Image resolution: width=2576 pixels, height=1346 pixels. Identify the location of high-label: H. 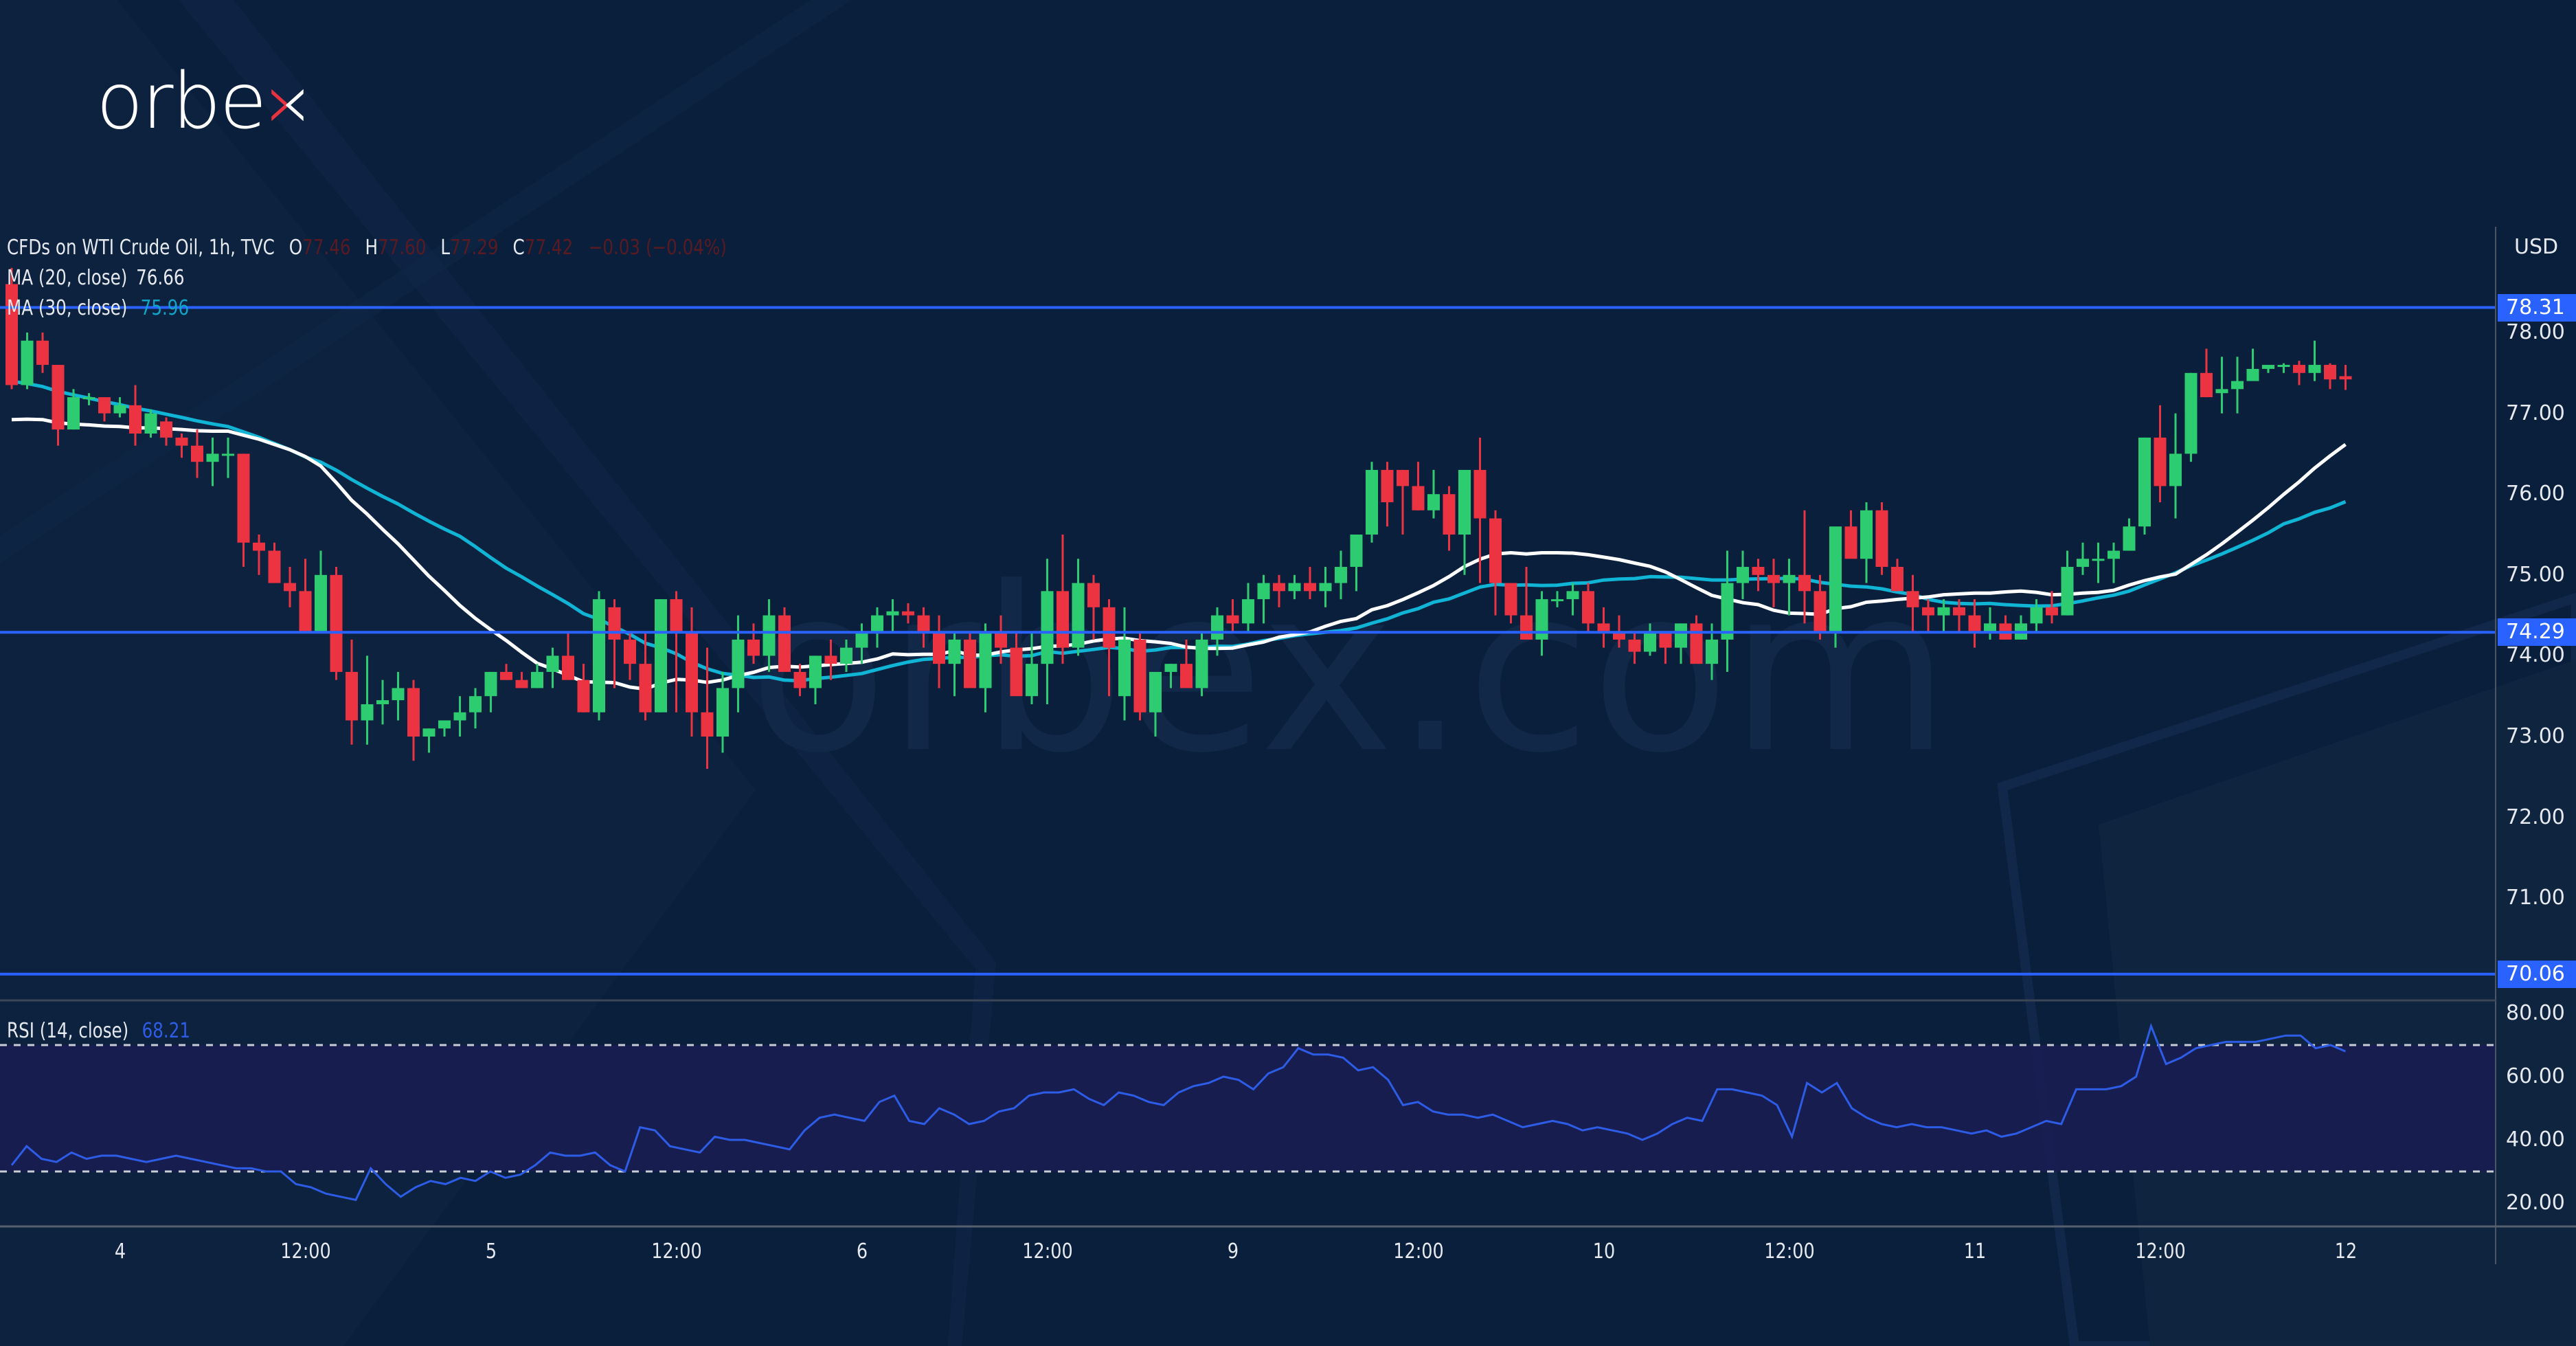
(372, 248).